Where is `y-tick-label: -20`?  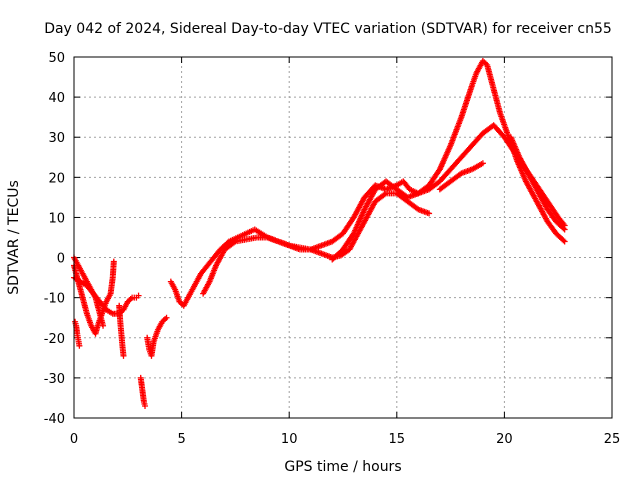 y-tick-label: -20 is located at coordinates (54, 339).